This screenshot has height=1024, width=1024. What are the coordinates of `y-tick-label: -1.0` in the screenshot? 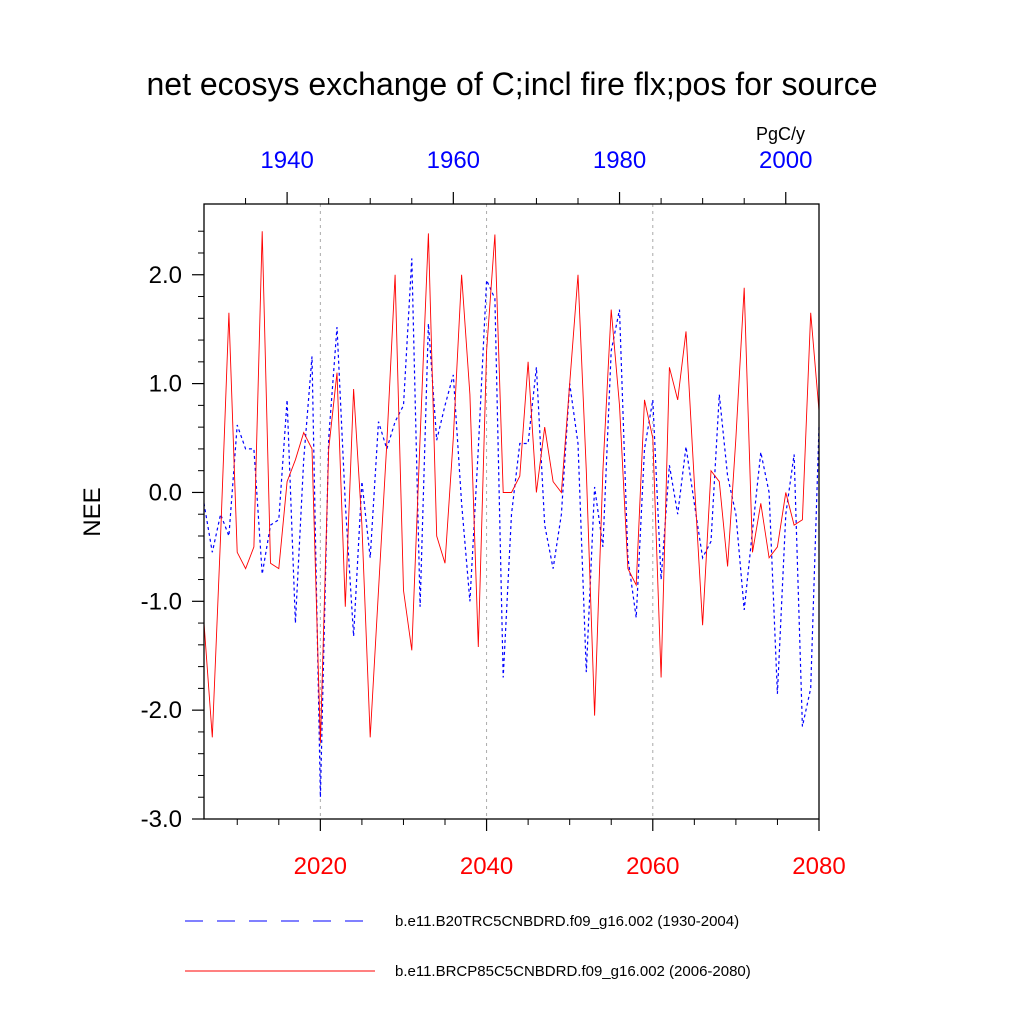 It's located at (161, 601).